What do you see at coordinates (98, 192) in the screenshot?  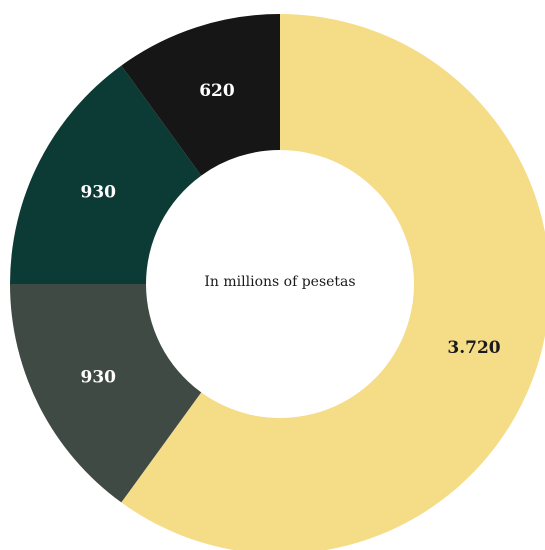 I see `slice-label-2: 930` at bounding box center [98, 192].